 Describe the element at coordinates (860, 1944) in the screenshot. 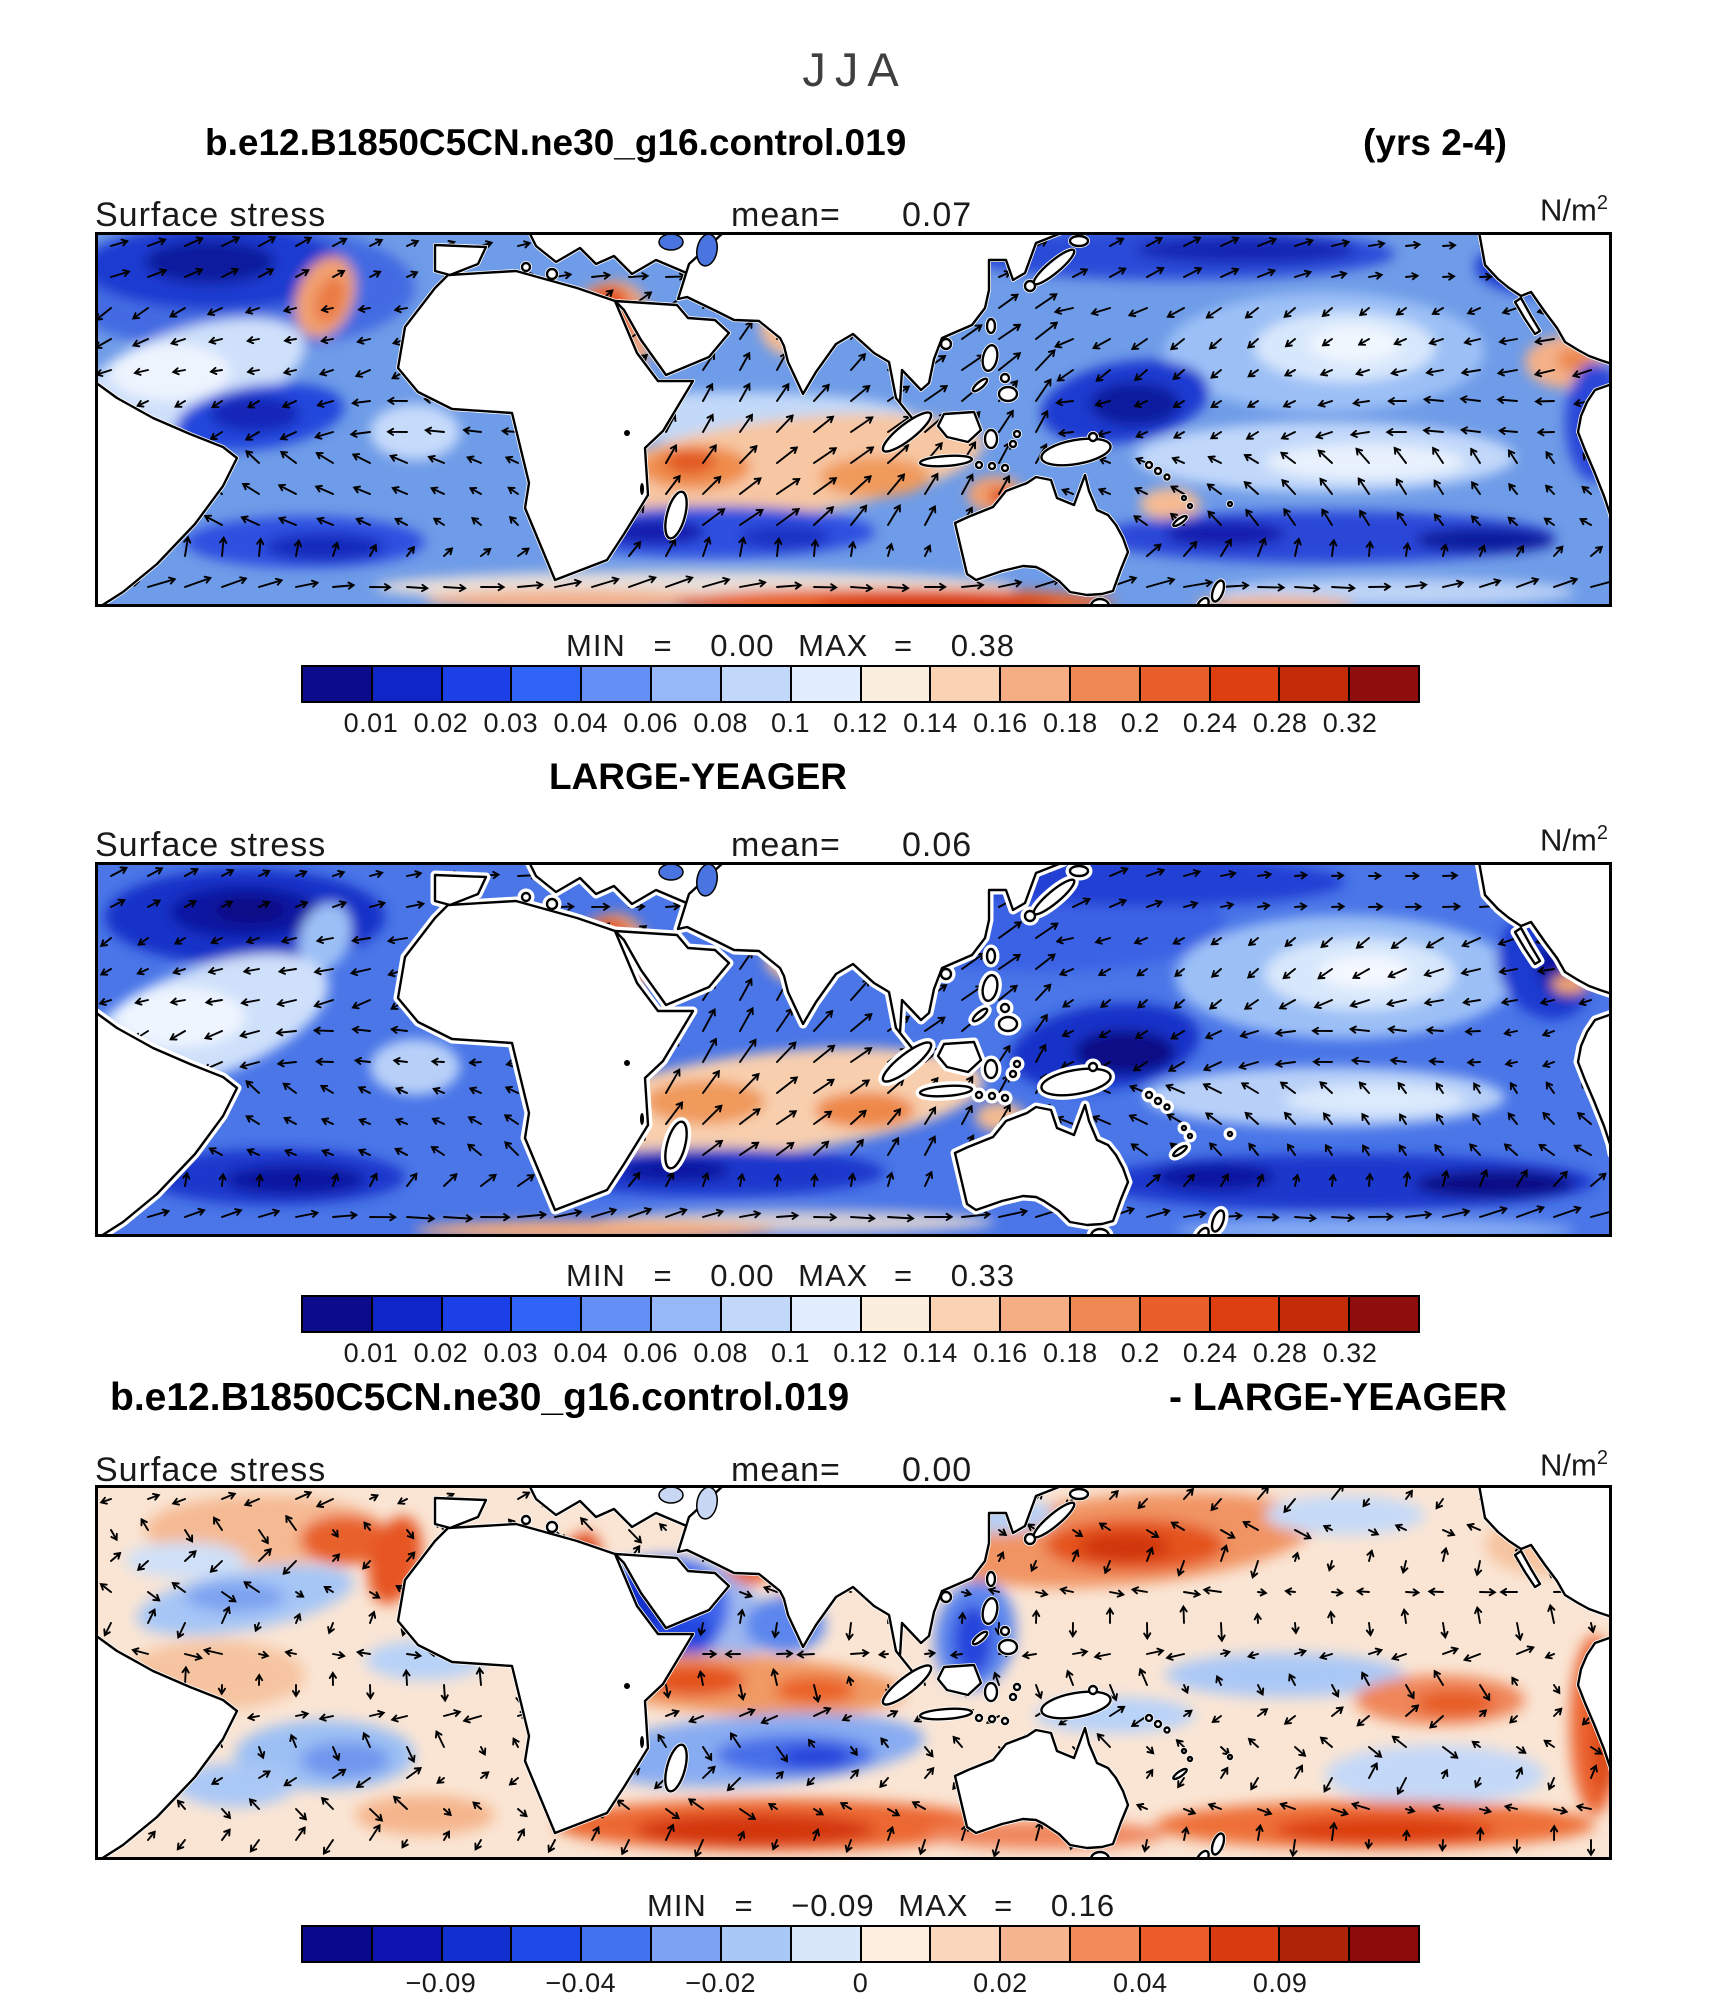

I see `colorbar-diff` at that location.